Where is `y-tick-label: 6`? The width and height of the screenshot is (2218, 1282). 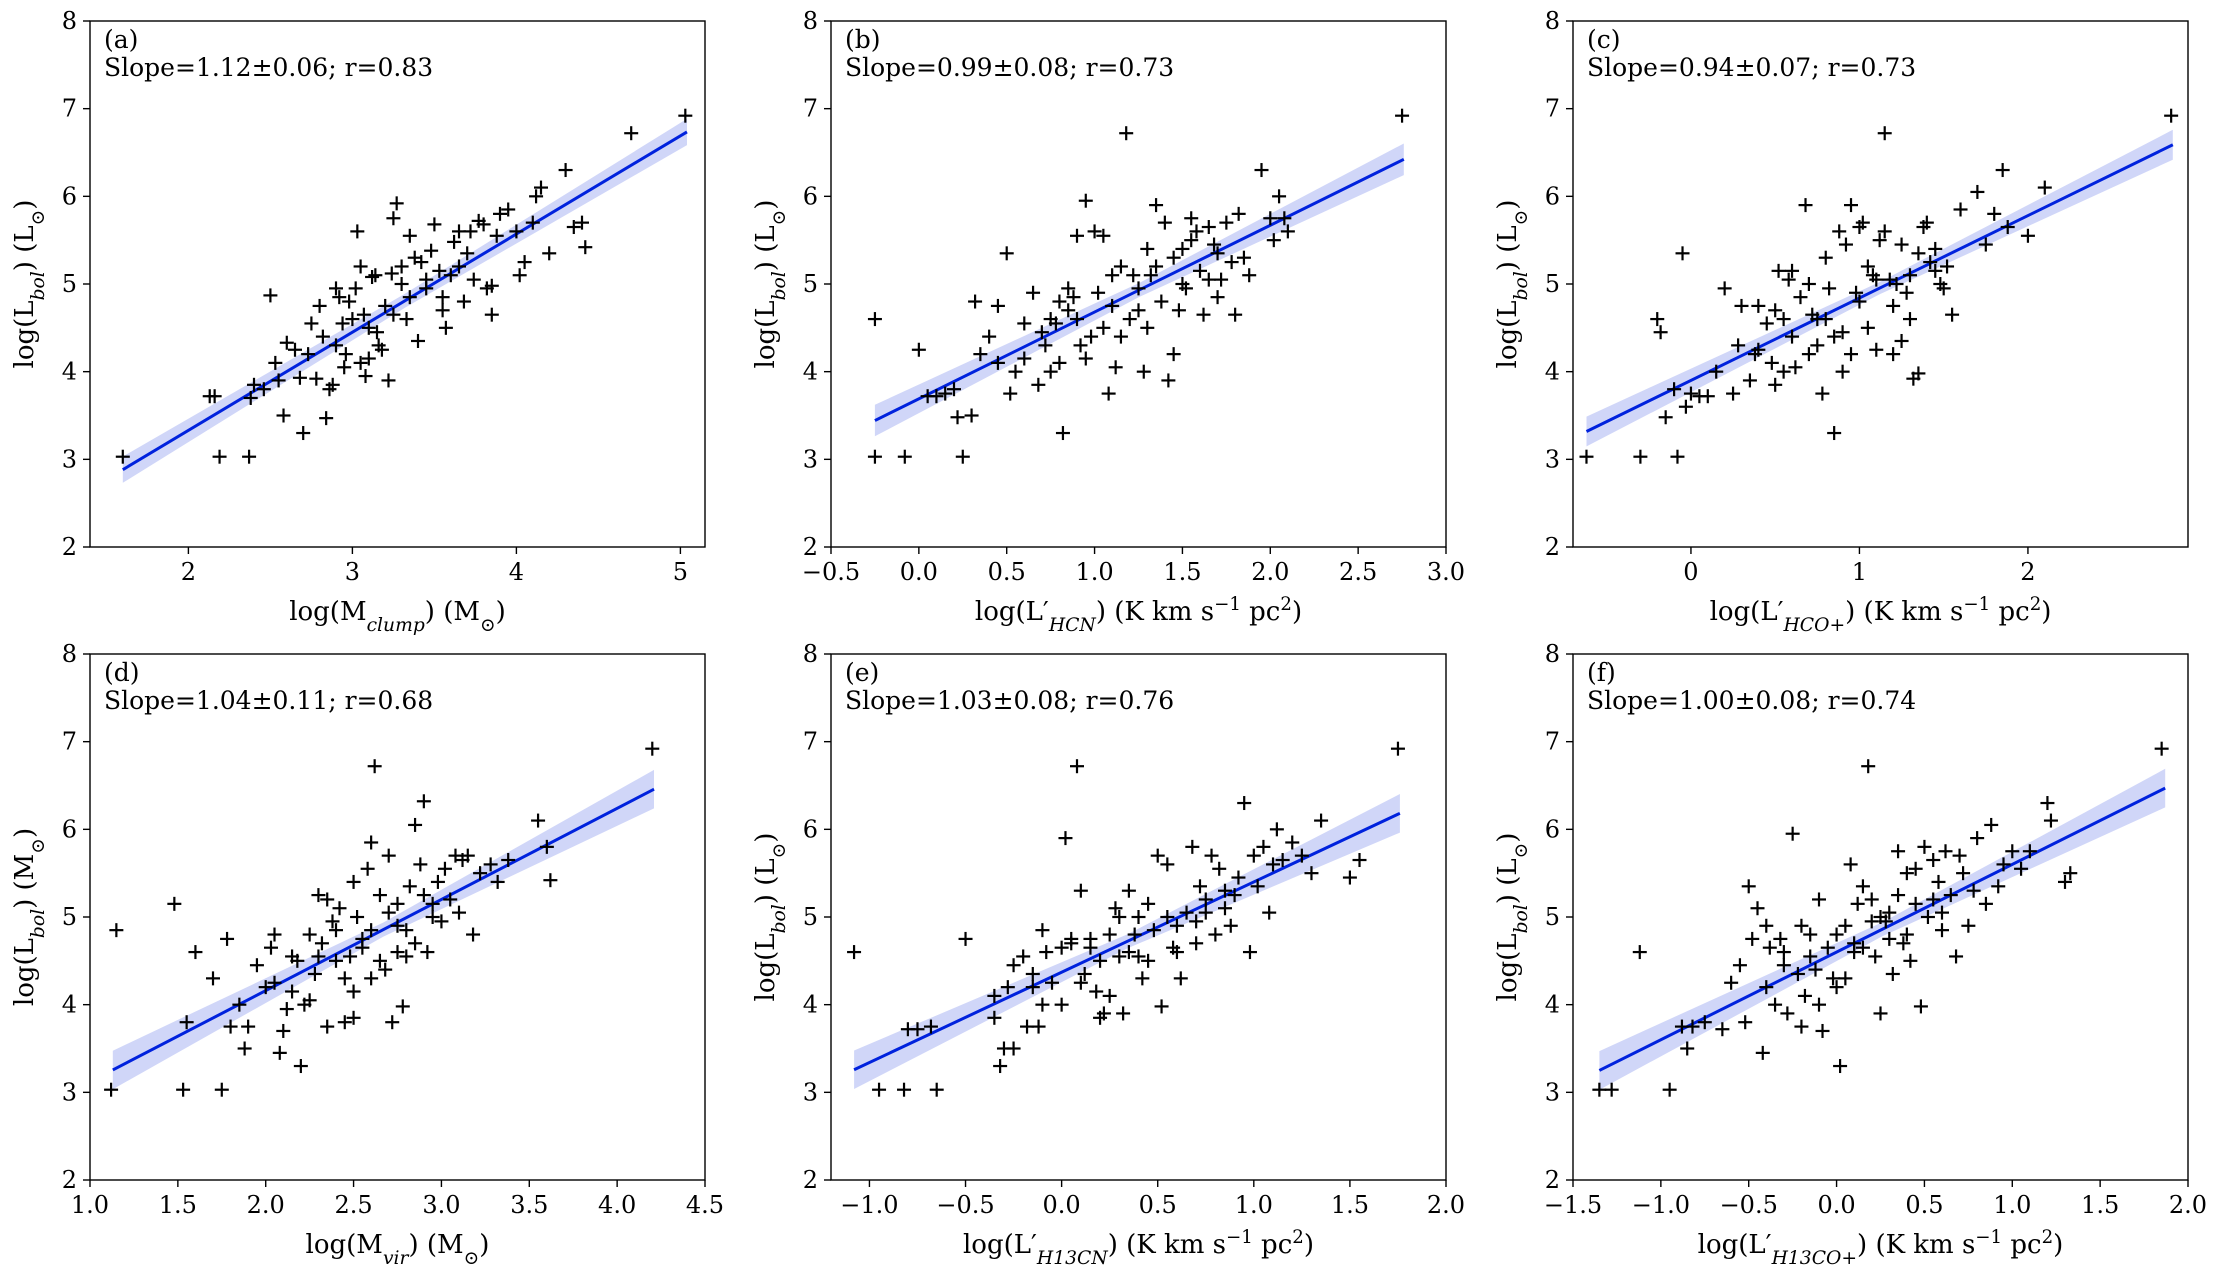 y-tick-label: 6 is located at coordinates (1552, 196).